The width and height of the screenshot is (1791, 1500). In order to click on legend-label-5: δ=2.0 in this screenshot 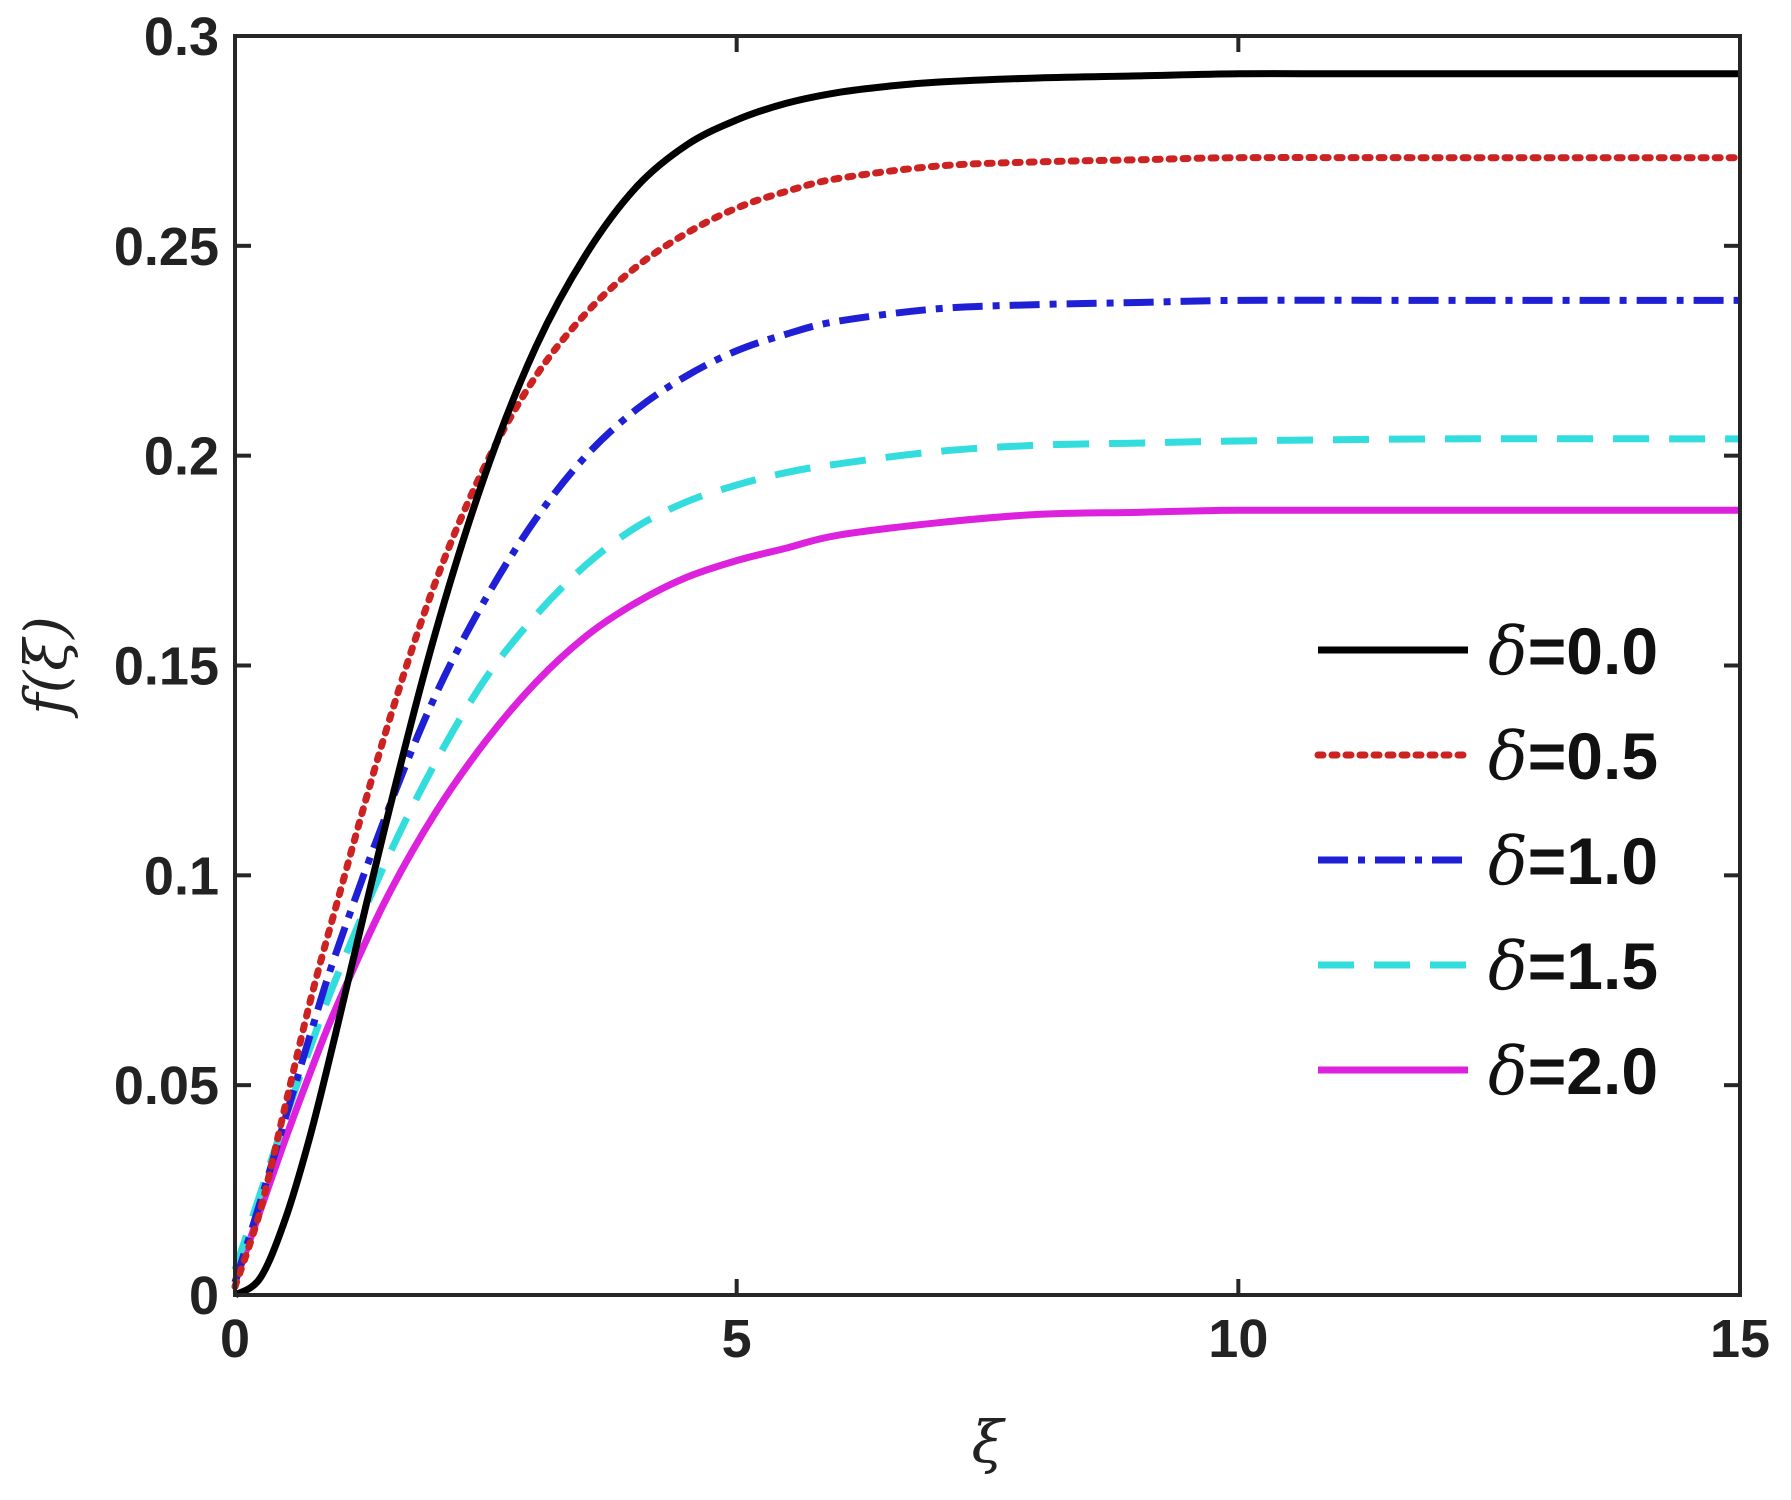, I will do `click(1573, 1071)`.